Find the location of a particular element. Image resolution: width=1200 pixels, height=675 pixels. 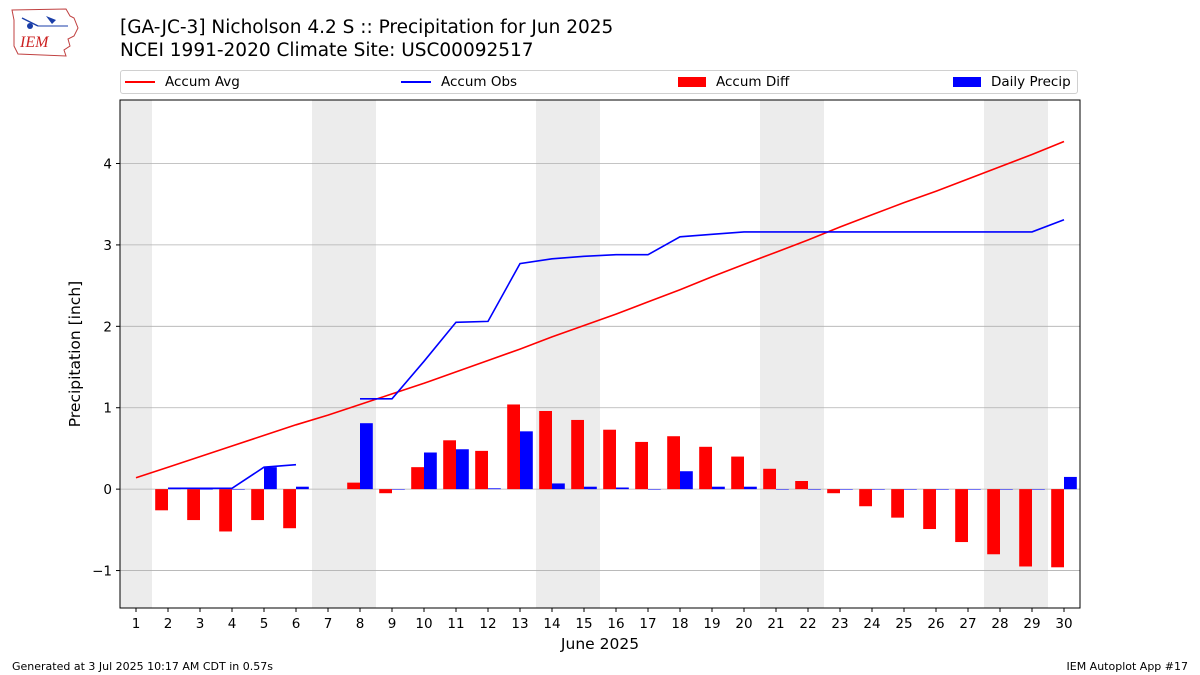

x-tick-label: 6 is located at coordinates (296, 624).